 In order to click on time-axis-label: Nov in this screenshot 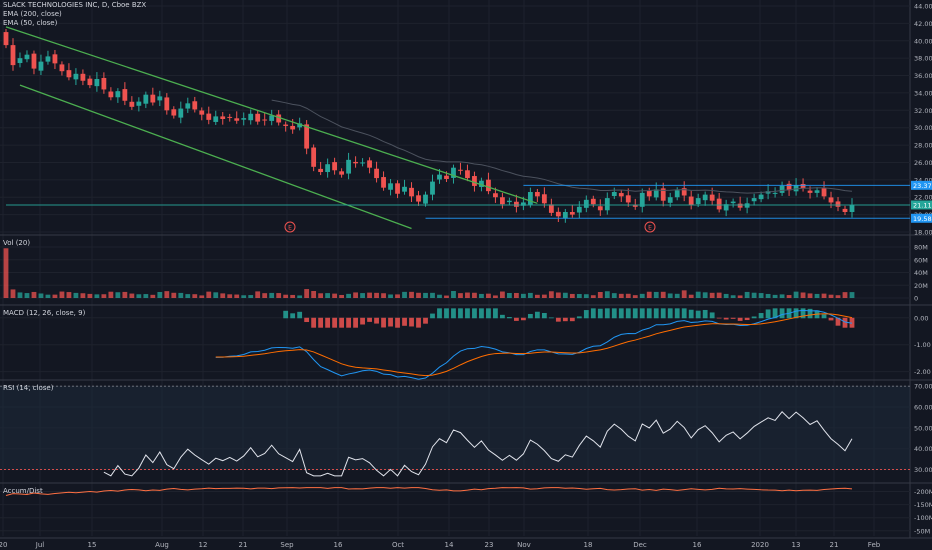, I will do `click(524, 545)`.